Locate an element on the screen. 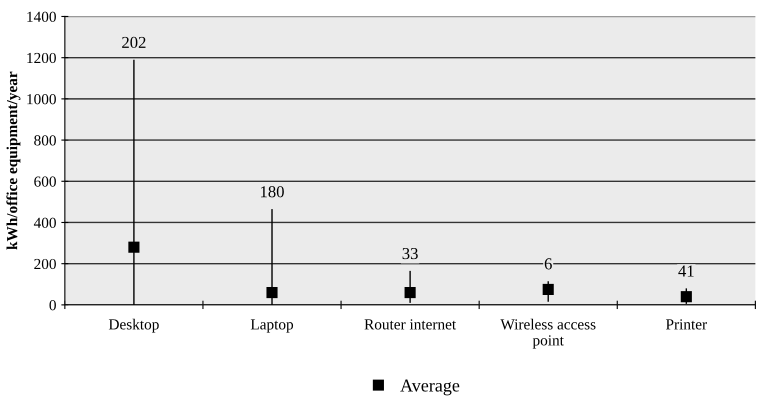 This screenshot has width=763, height=412. y-tick-label: 1200 is located at coordinates (41, 58).